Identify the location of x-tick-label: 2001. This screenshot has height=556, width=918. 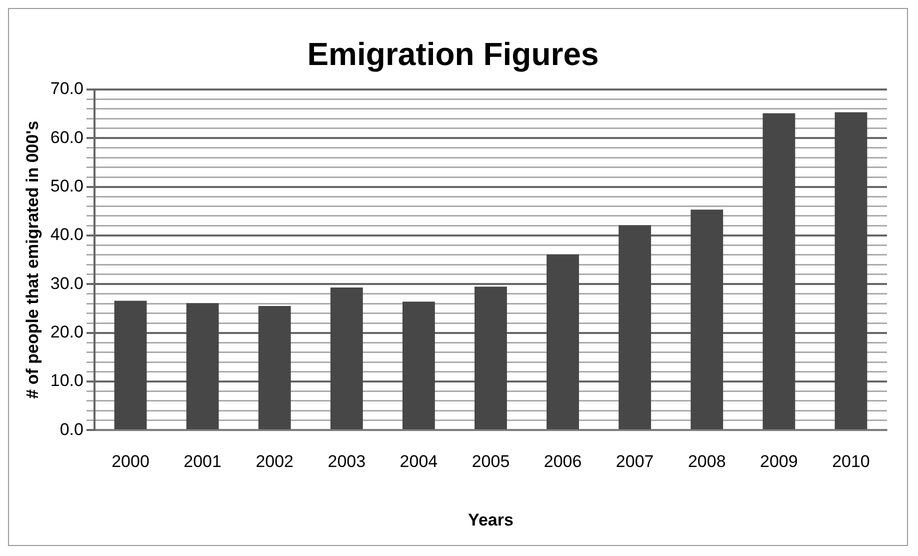
(203, 462).